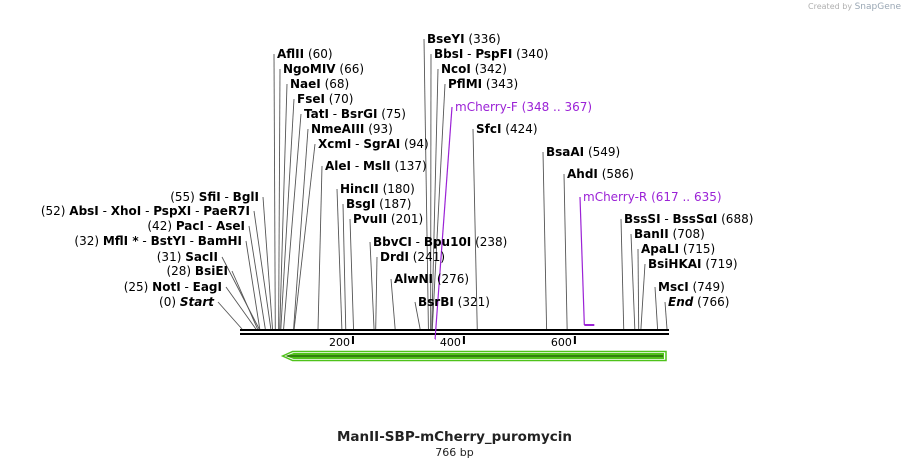 The height and width of the screenshot is (468, 909). What do you see at coordinates (377, 189) in the screenshot?
I see `site-label-hincii: HincII (180)` at bounding box center [377, 189].